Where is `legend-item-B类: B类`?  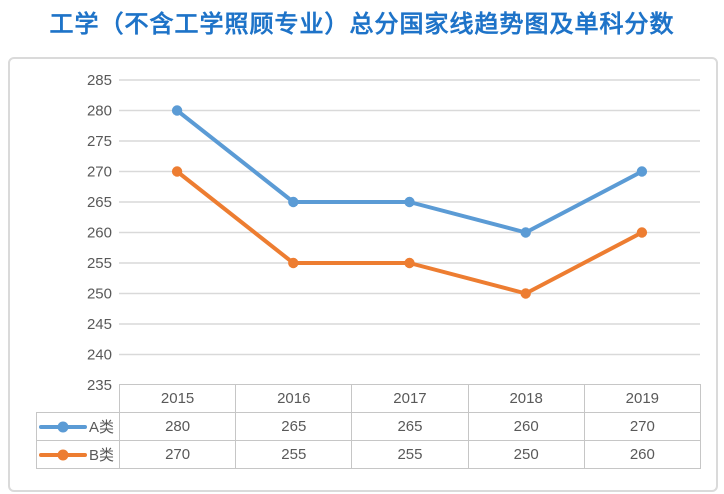 legend-item-B类: B类 is located at coordinates (78, 455).